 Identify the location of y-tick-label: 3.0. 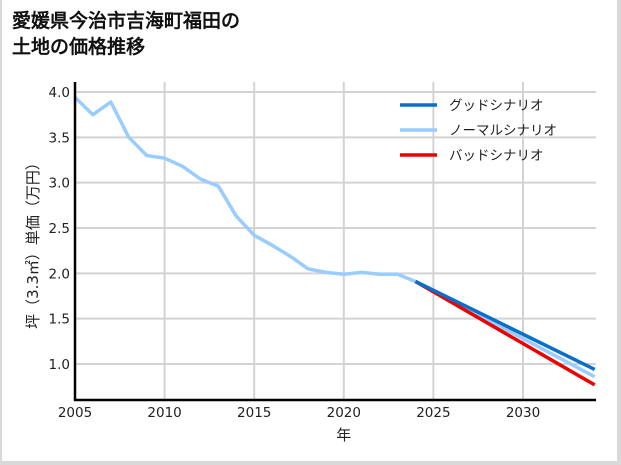
(59, 184).